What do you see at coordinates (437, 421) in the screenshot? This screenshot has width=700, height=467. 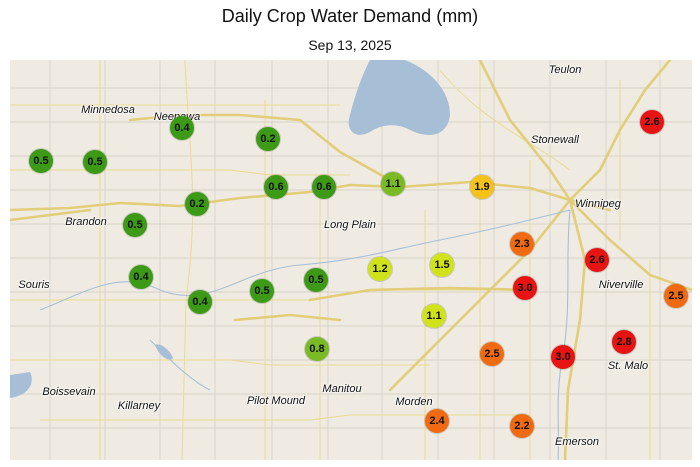 I see `station-marker: 2.4` at bounding box center [437, 421].